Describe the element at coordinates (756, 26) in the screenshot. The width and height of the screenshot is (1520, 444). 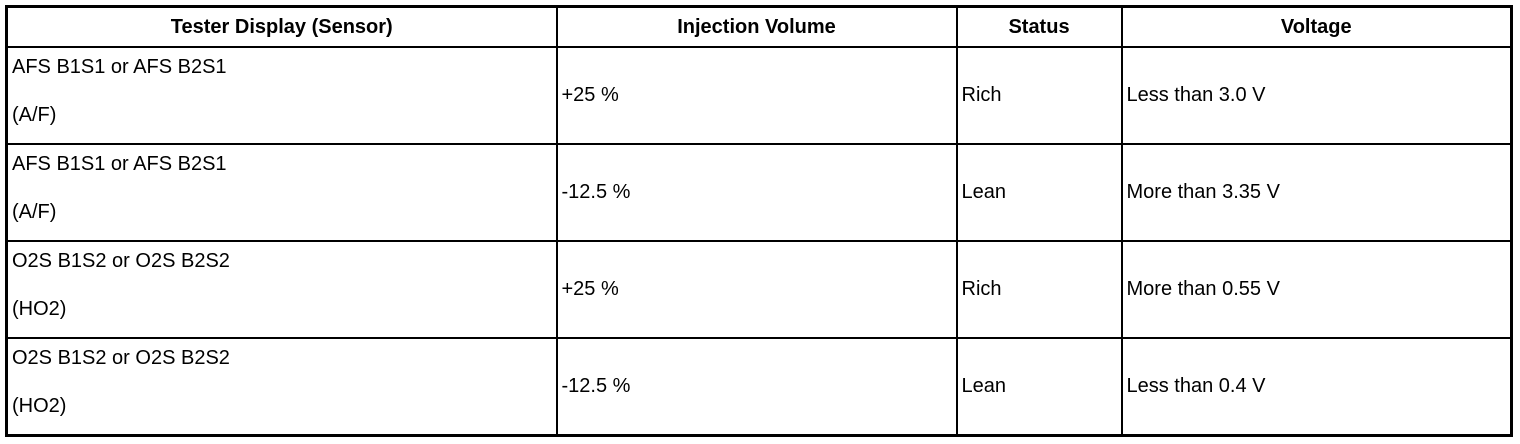
I see `header-cell: Injection Volume` at that location.